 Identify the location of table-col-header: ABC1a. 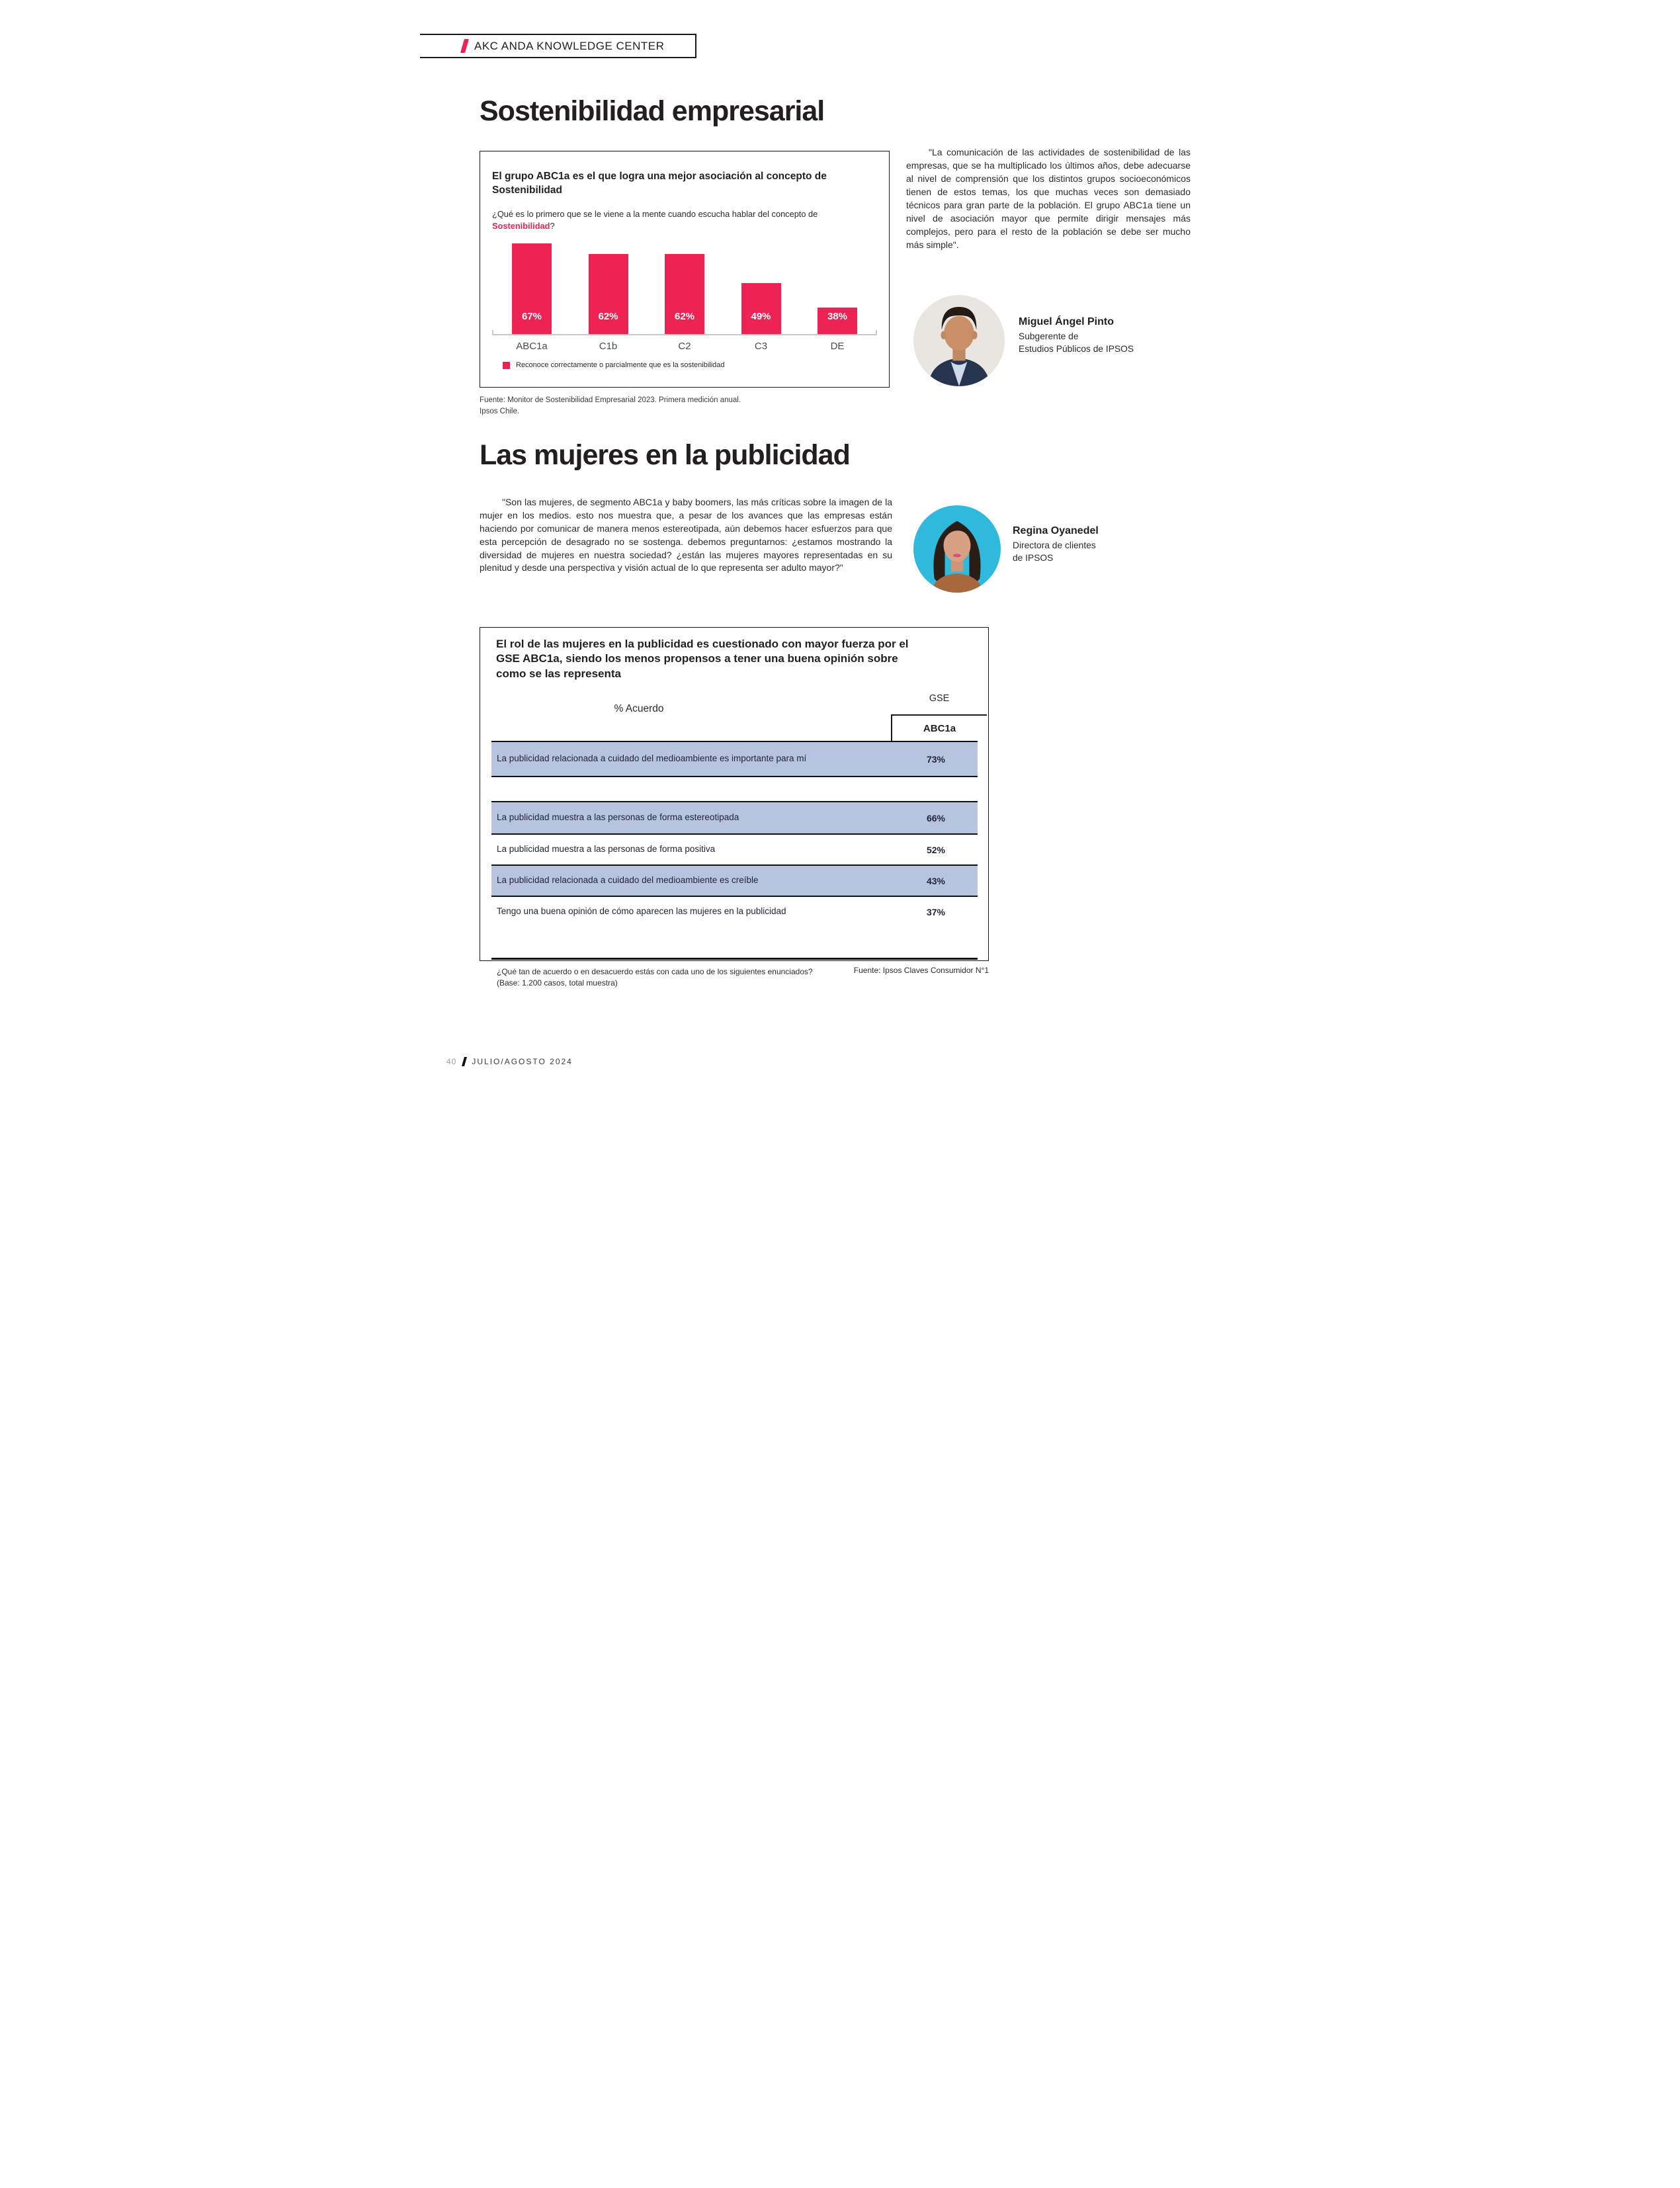
(939, 727).